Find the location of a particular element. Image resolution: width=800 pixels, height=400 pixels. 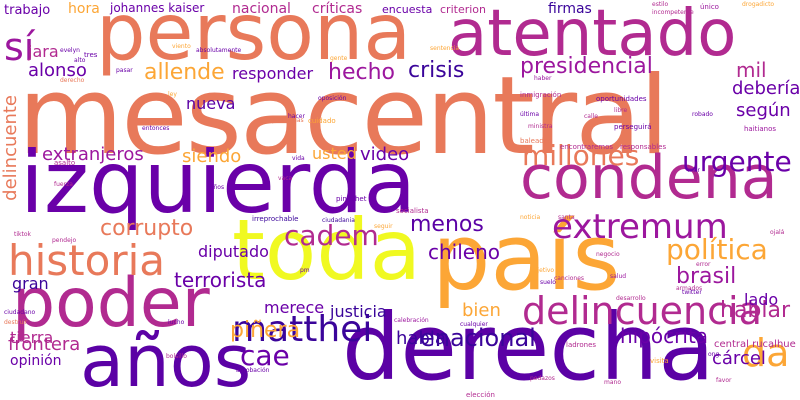

word-justicia: justicia is located at coordinates (358, 311).